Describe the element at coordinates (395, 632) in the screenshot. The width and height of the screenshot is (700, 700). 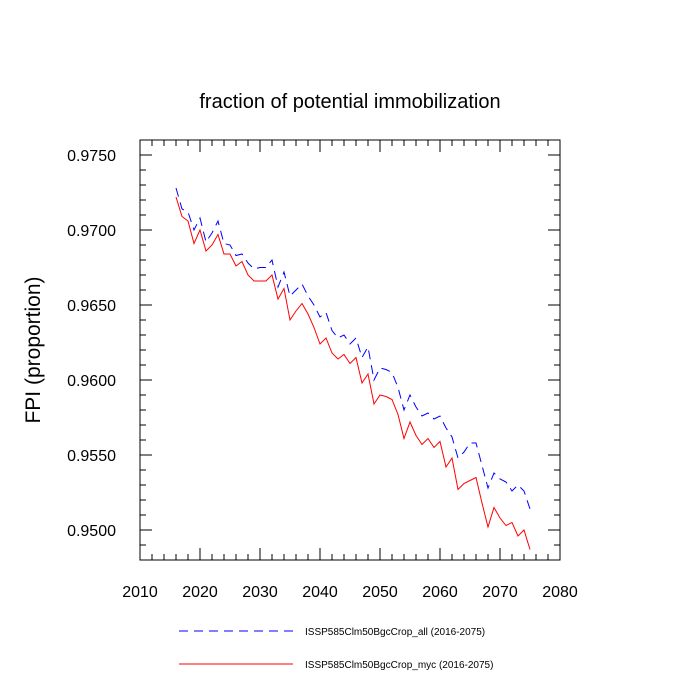
I see `legend-label-1: ISSP585Clm50BgcCrop_all (2016-2075)` at that location.